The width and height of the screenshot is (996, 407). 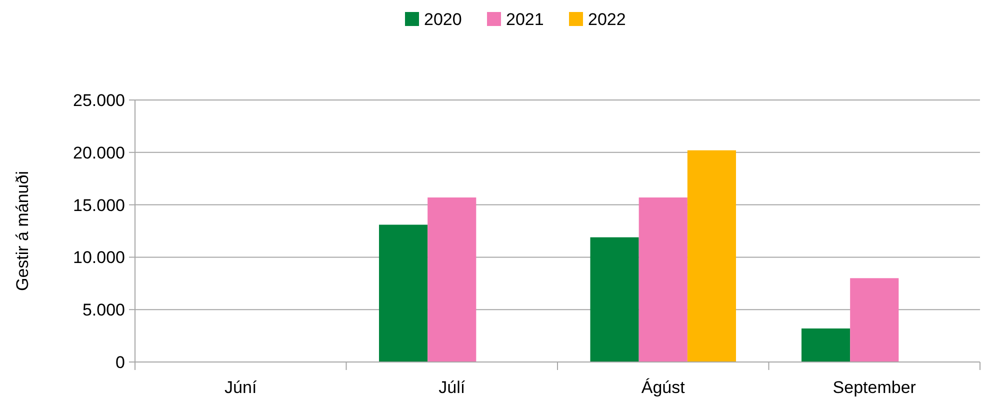 What do you see at coordinates (452, 387) in the screenshot?
I see `x-tick-label: Júlí` at bounding box center [452, 387].